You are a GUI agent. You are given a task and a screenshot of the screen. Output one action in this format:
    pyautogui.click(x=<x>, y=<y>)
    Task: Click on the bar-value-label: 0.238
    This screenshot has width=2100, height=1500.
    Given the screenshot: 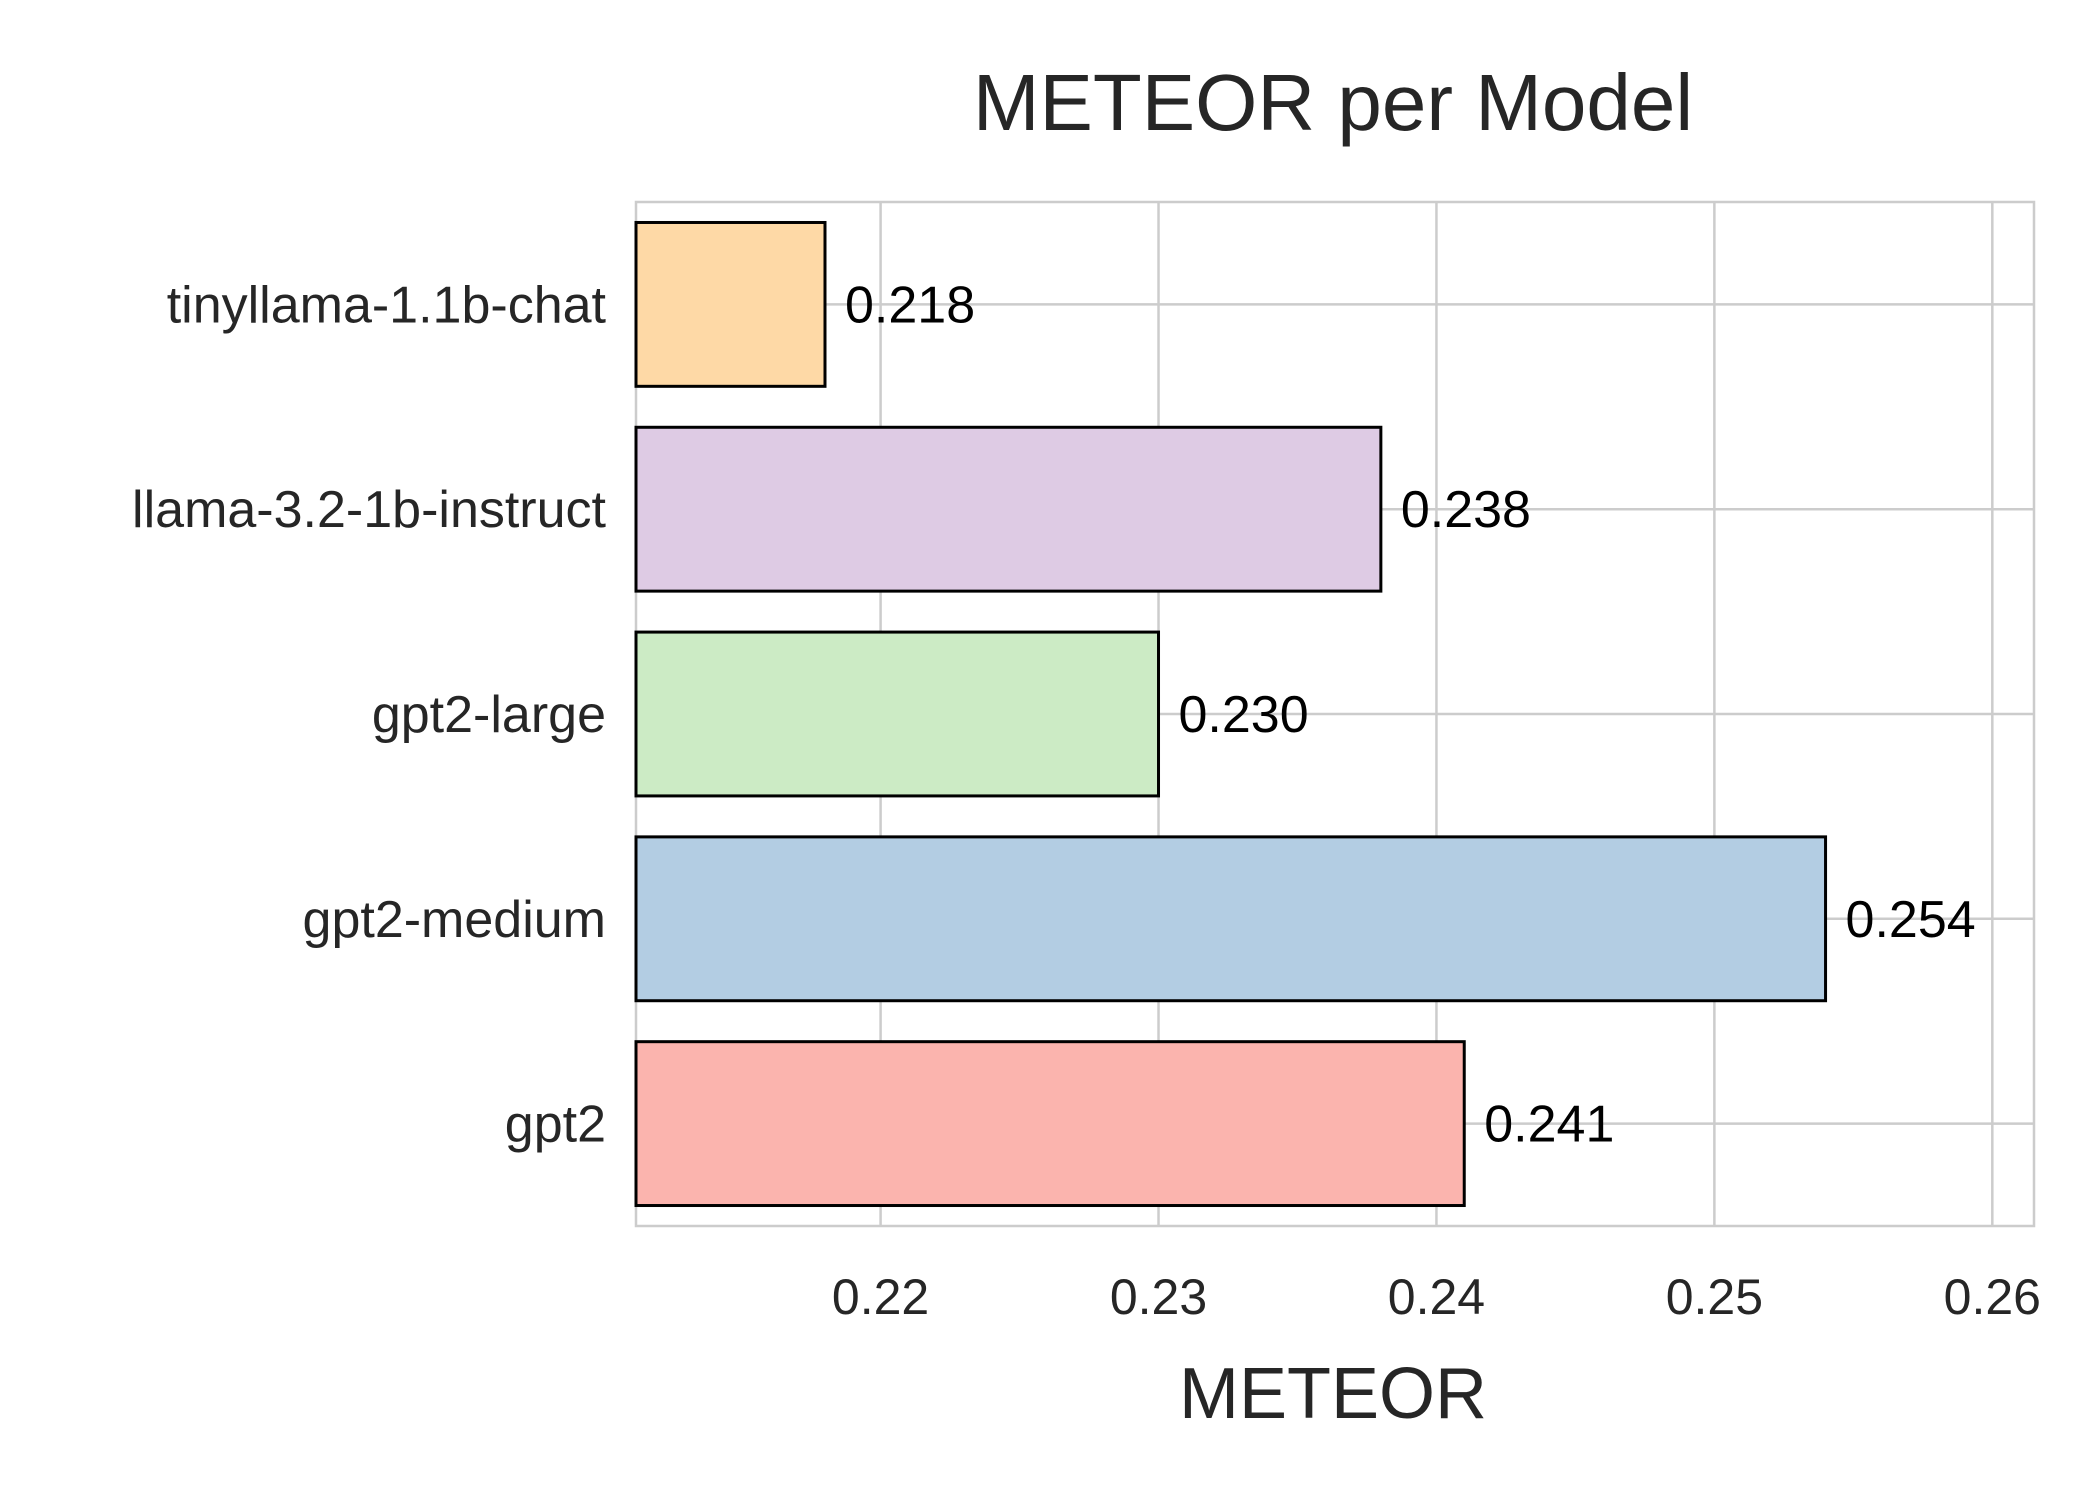 What is the action you would take?
    pyautogui.click(x=1466, y=510)
    